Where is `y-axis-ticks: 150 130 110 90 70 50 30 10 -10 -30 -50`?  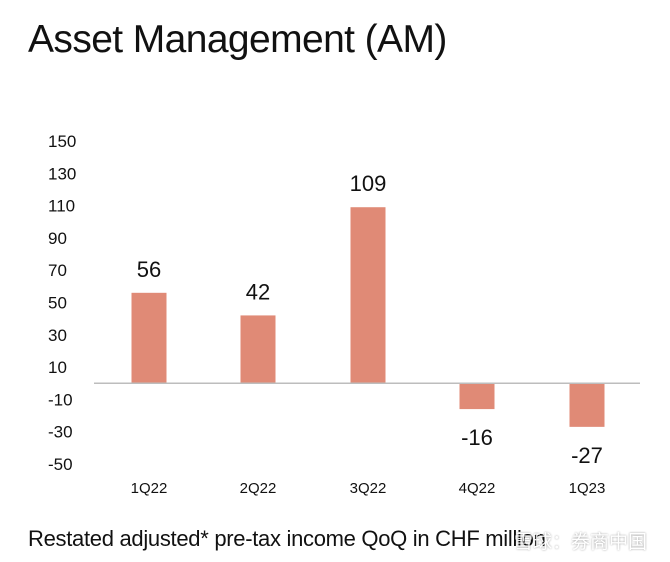 y-axis-ticks: 150 130 110 90 70 50 30 10 -10 -30 -50 is located at coordinates (62, 303).